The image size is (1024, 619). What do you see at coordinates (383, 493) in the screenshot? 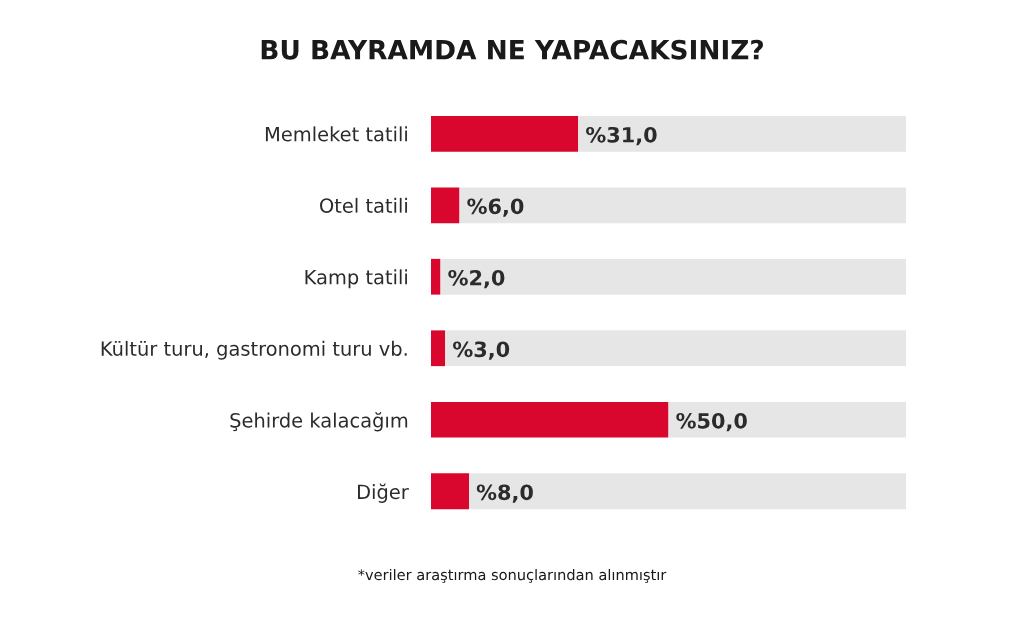
I see `y-tick-label: Diğer` at bounding box center [383, 493].